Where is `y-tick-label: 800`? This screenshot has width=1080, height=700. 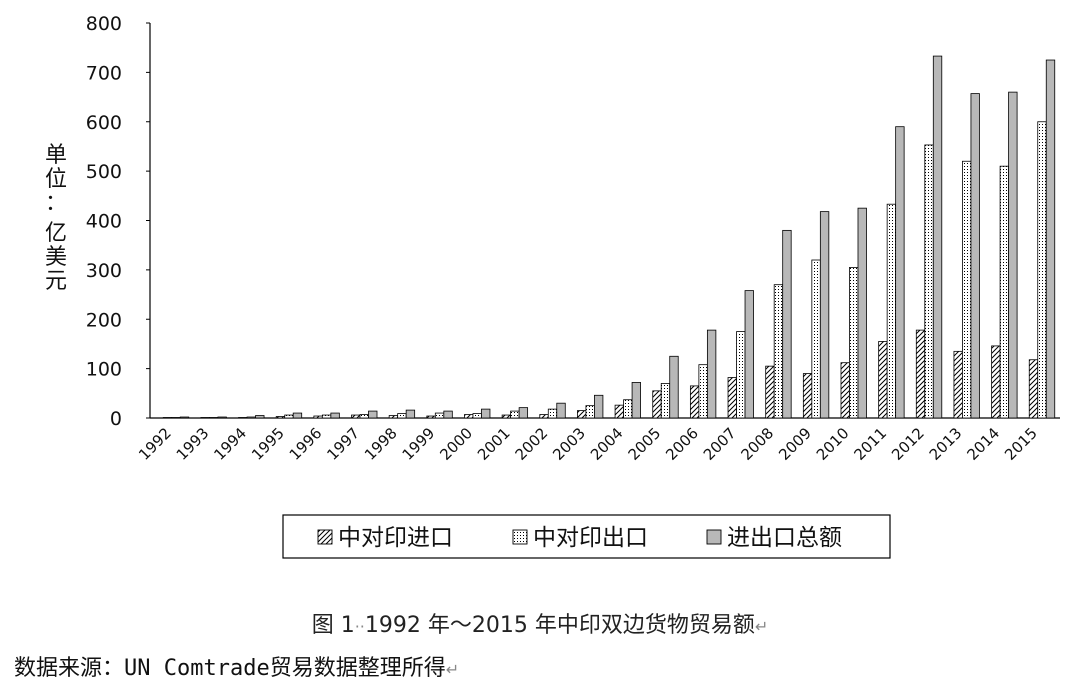 y-tick-label: 800 is located at coordinates (104, 24).